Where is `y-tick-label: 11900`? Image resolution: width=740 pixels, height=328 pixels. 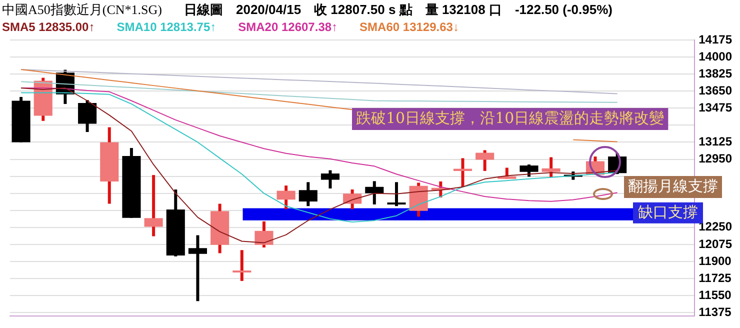 y-tick-label: 11900 is located at coordinates (715, 261).